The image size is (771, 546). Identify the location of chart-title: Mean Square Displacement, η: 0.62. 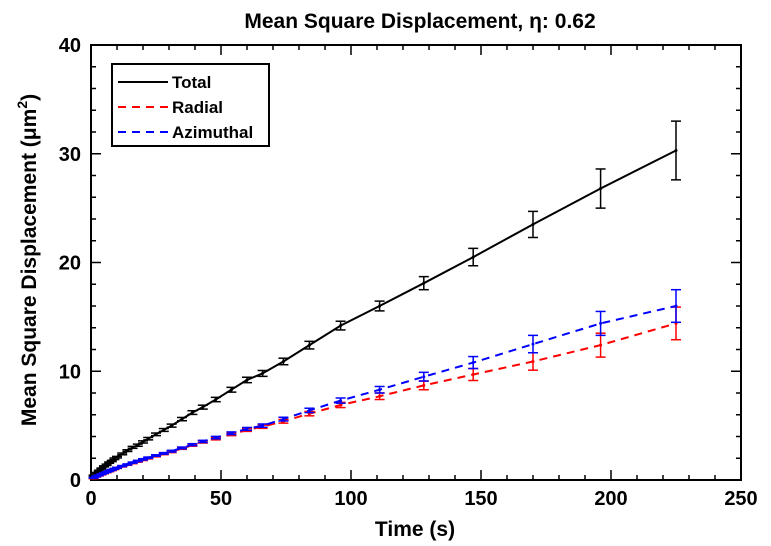
(419, 21).